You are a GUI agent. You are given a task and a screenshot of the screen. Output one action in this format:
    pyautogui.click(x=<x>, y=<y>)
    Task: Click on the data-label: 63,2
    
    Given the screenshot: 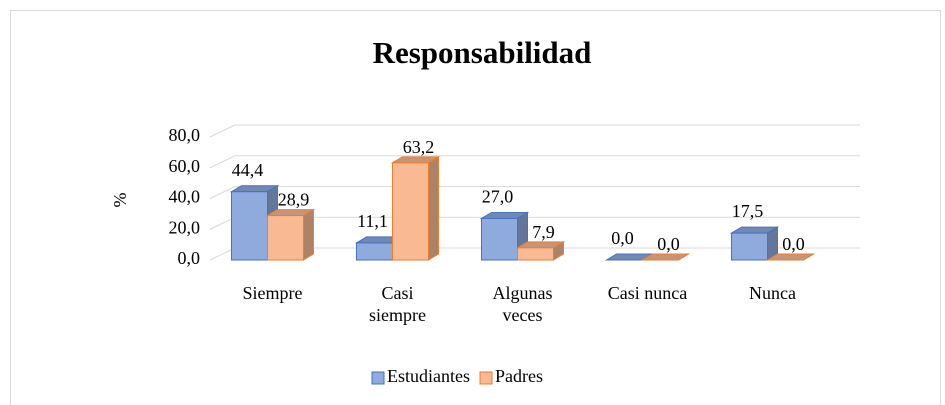 What is the action you would take?
    pyautogui.click(x=419, y=147)
    